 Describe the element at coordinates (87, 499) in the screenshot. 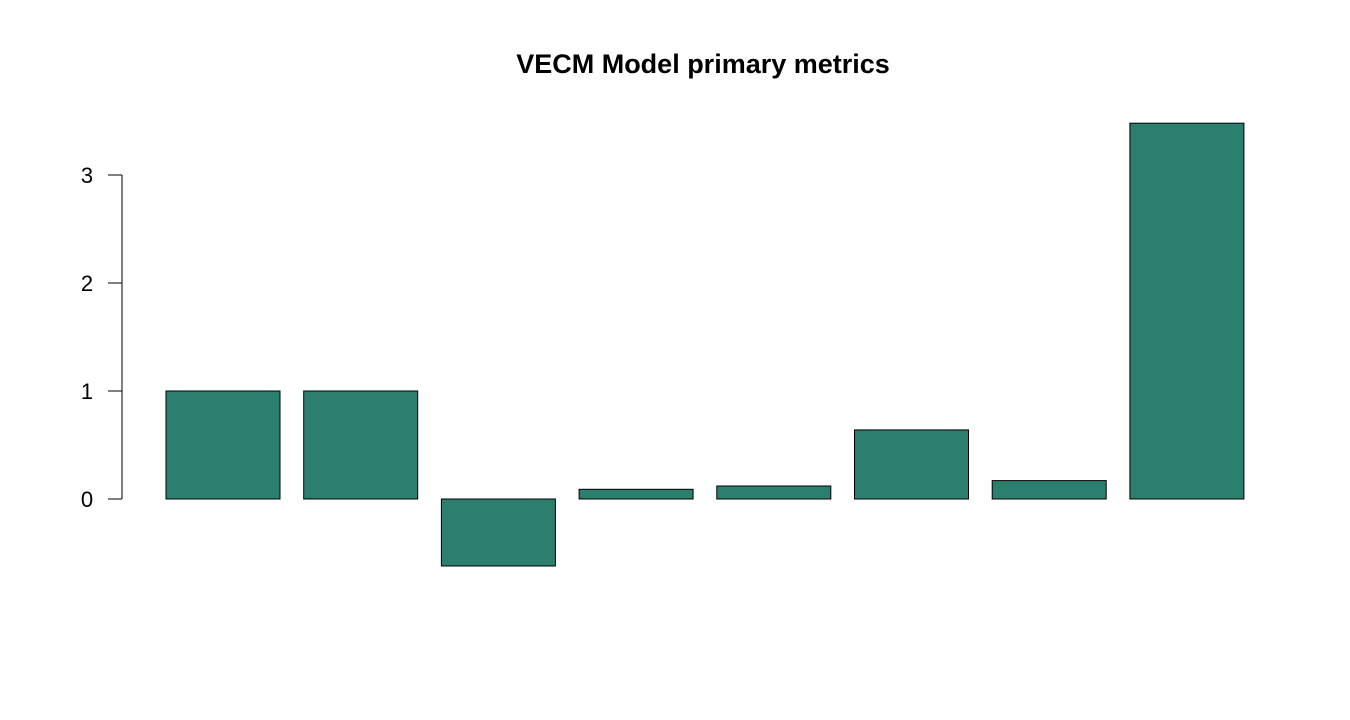

I see `y-tick-label: 0` at that location.